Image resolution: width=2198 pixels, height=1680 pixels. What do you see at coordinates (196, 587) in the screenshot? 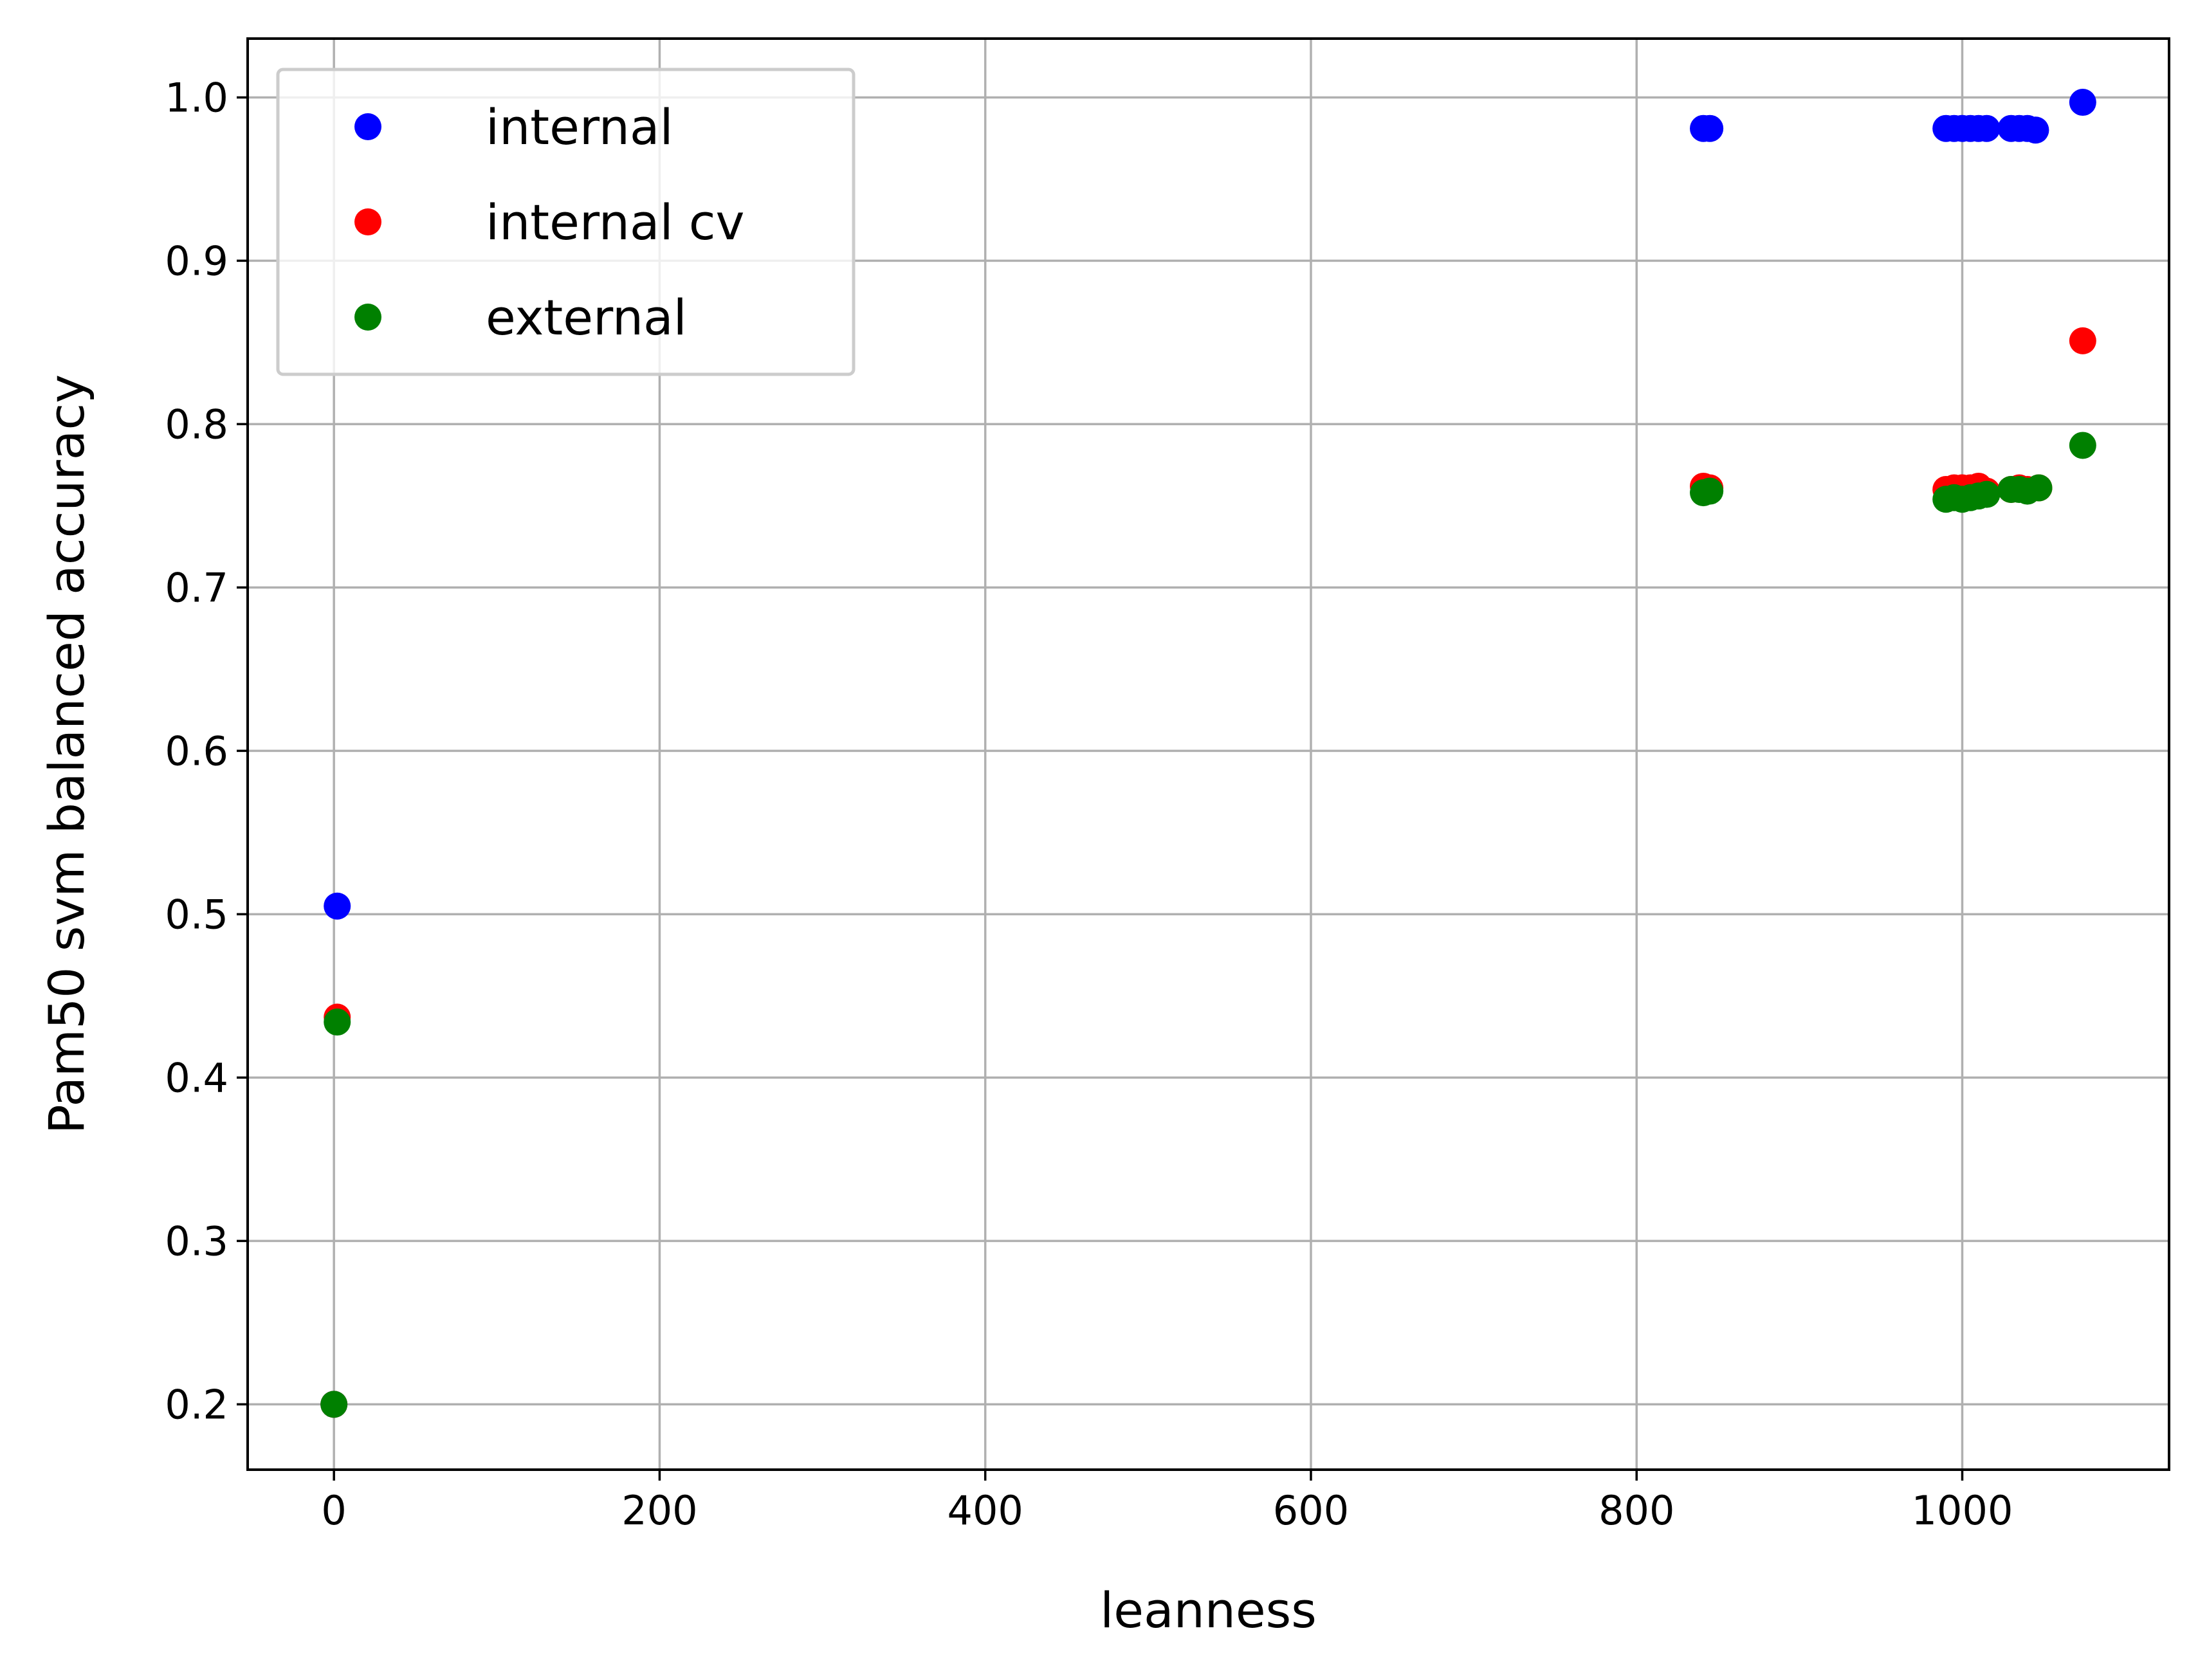
I see `y-tick-label: 0.7` at bounding box center [196, 587].